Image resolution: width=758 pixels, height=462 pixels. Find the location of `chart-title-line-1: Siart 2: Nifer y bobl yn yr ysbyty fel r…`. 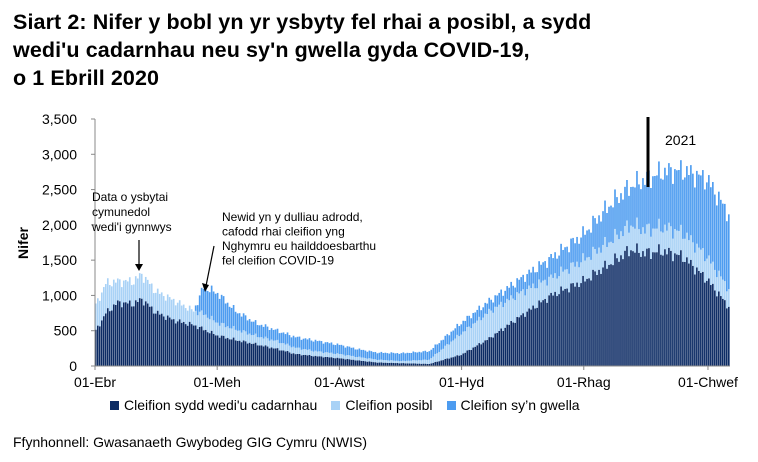

chart-title-line-1: Siart 2: Nifer y bobl yn yr ysbyty fel r… is located at coordinates (302, 22).